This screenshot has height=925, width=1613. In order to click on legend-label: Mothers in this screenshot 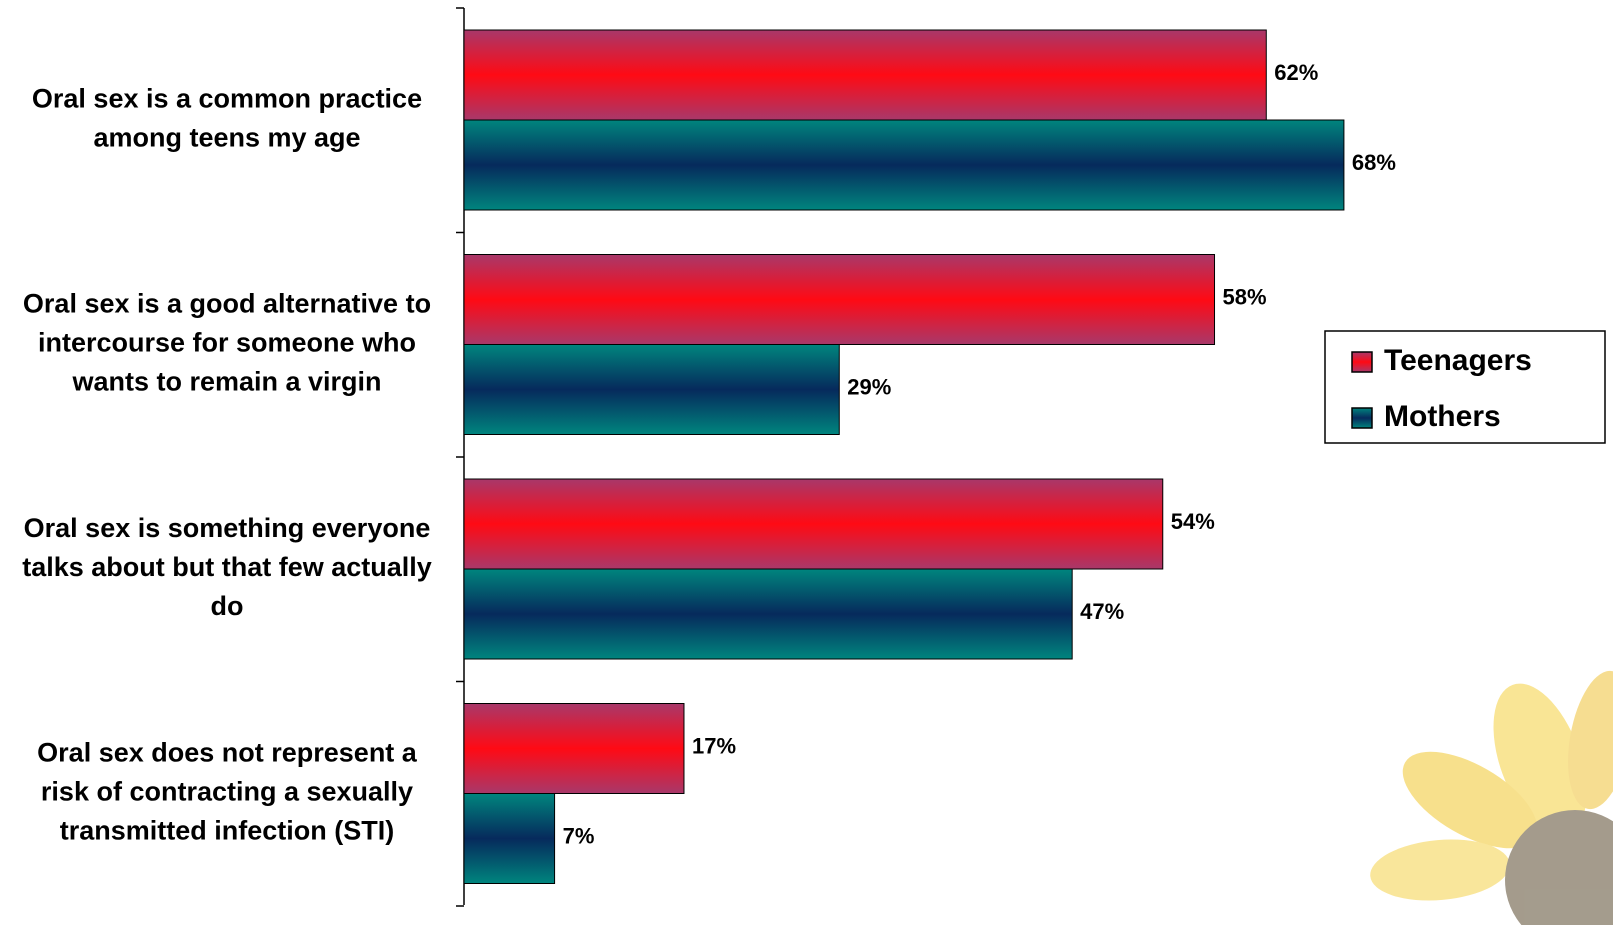, I will do `click(1442, 416)`.